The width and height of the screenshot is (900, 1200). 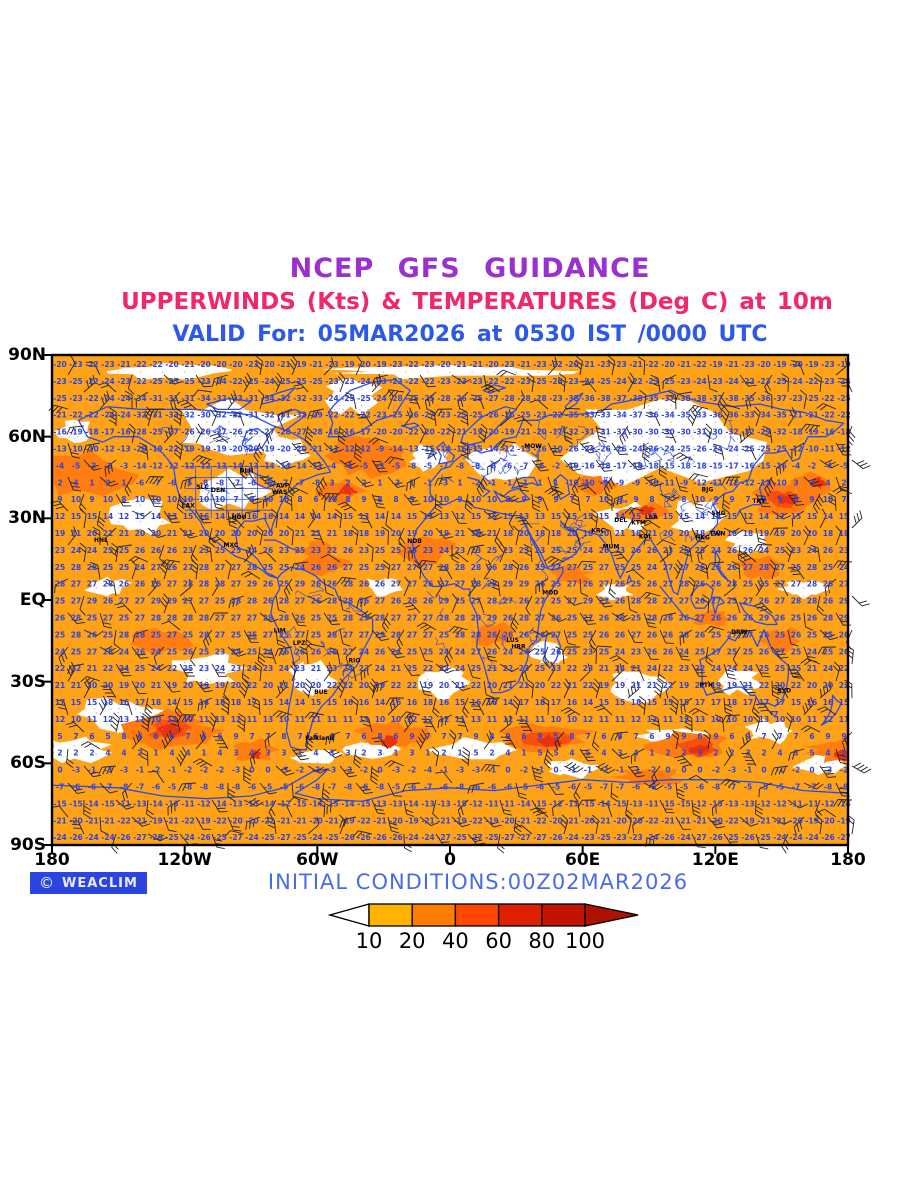 What do you see at coordinates (588, 364) in the screenshot?
I see `svg-text: -21` at bounding box center [588, 364].